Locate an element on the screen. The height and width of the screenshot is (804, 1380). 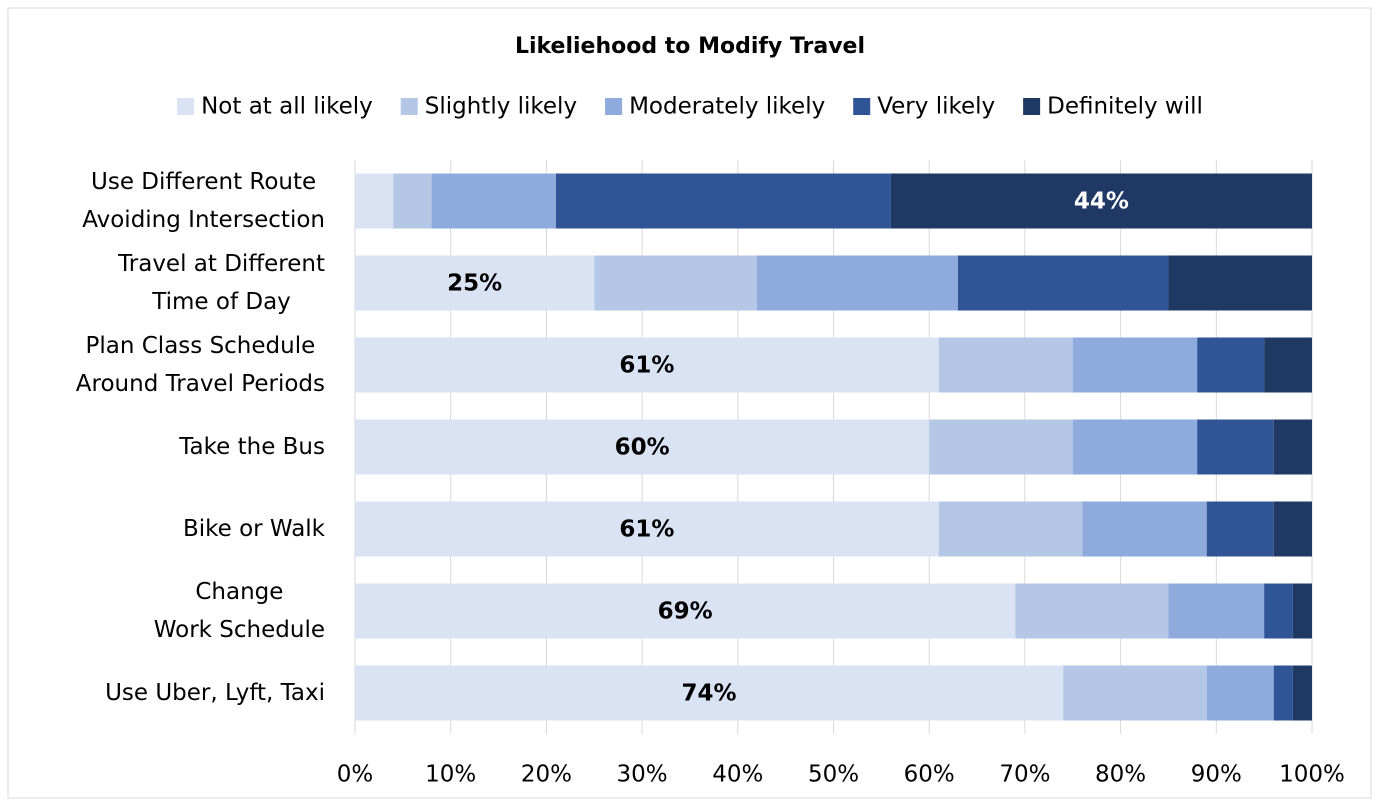
y-tick-label: Change Work Schedule is located at coordinates (239, 611).